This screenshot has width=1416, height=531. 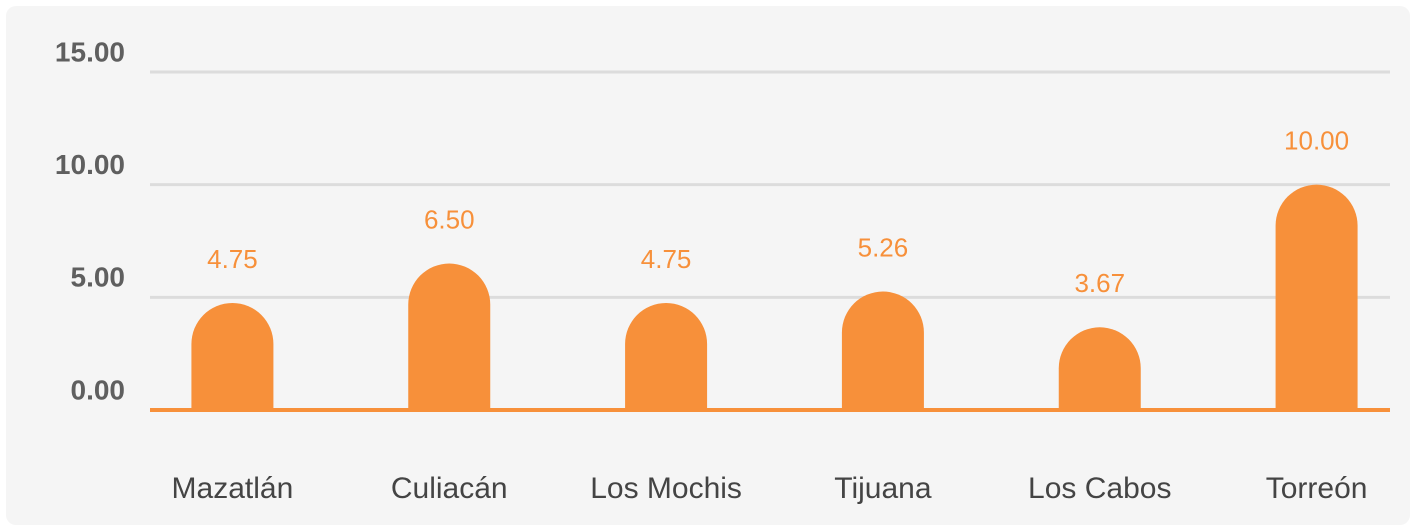 I want to click on x-tick-label: Torreón, so click(x=1317, y=488).